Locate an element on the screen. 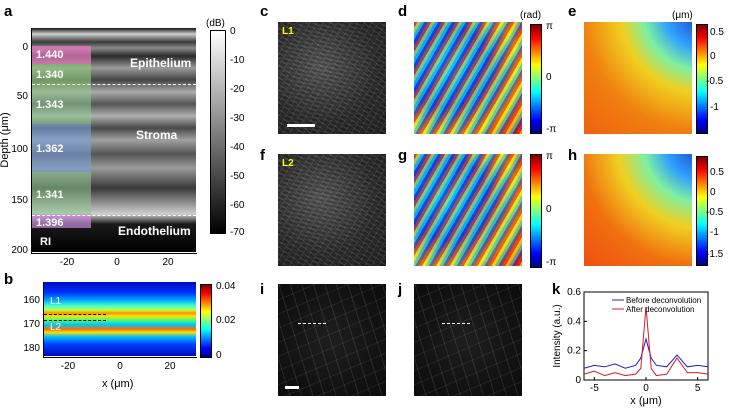  h-cb-tick-2: -0.5 is located at coordinates (715, 212).